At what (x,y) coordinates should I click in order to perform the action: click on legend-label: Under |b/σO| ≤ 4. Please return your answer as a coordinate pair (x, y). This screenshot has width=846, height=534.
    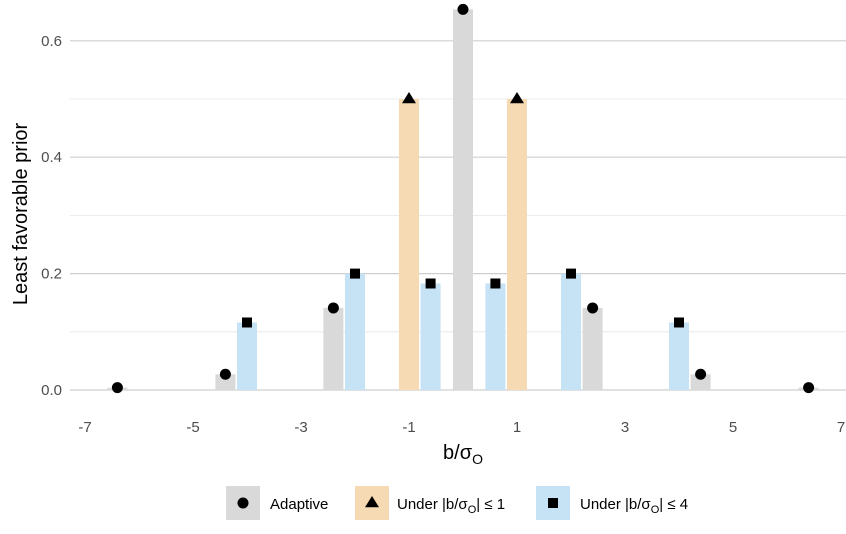
    Looking at the image, I should click on (634, 506).